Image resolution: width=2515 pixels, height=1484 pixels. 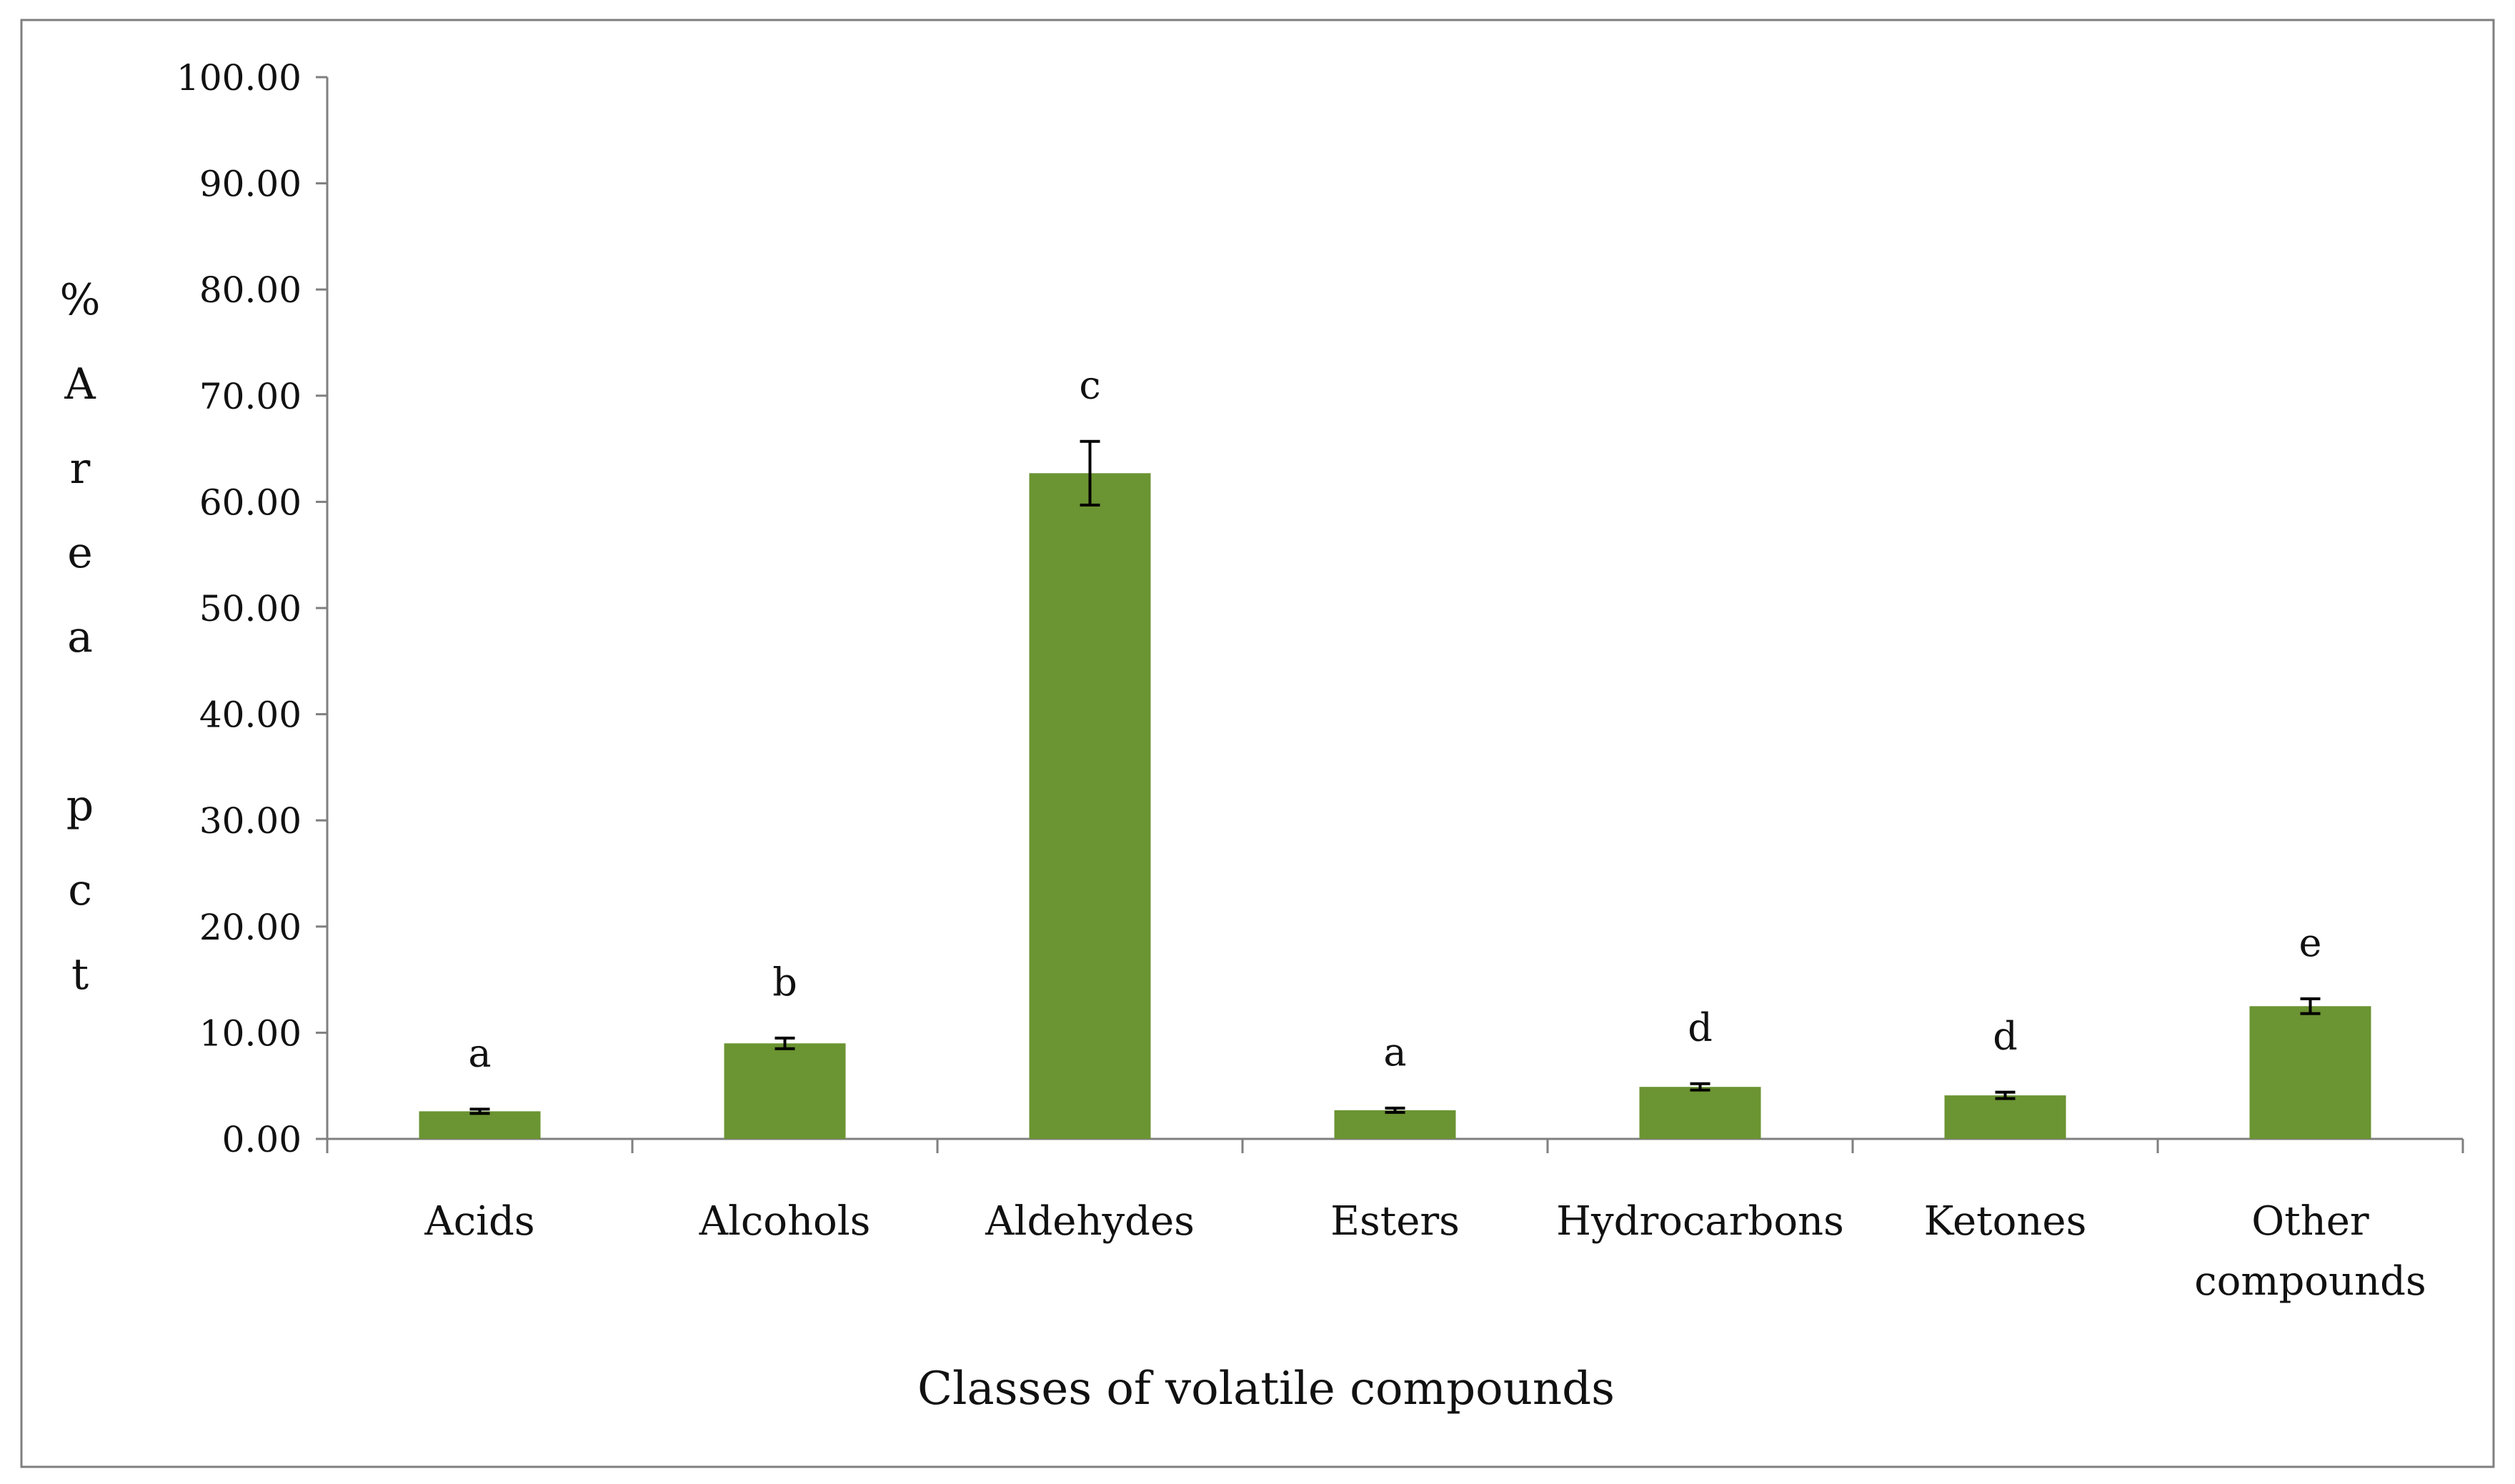 I want to click on x-tick-label-line: Alcohols, so click(x=785, y=1222).